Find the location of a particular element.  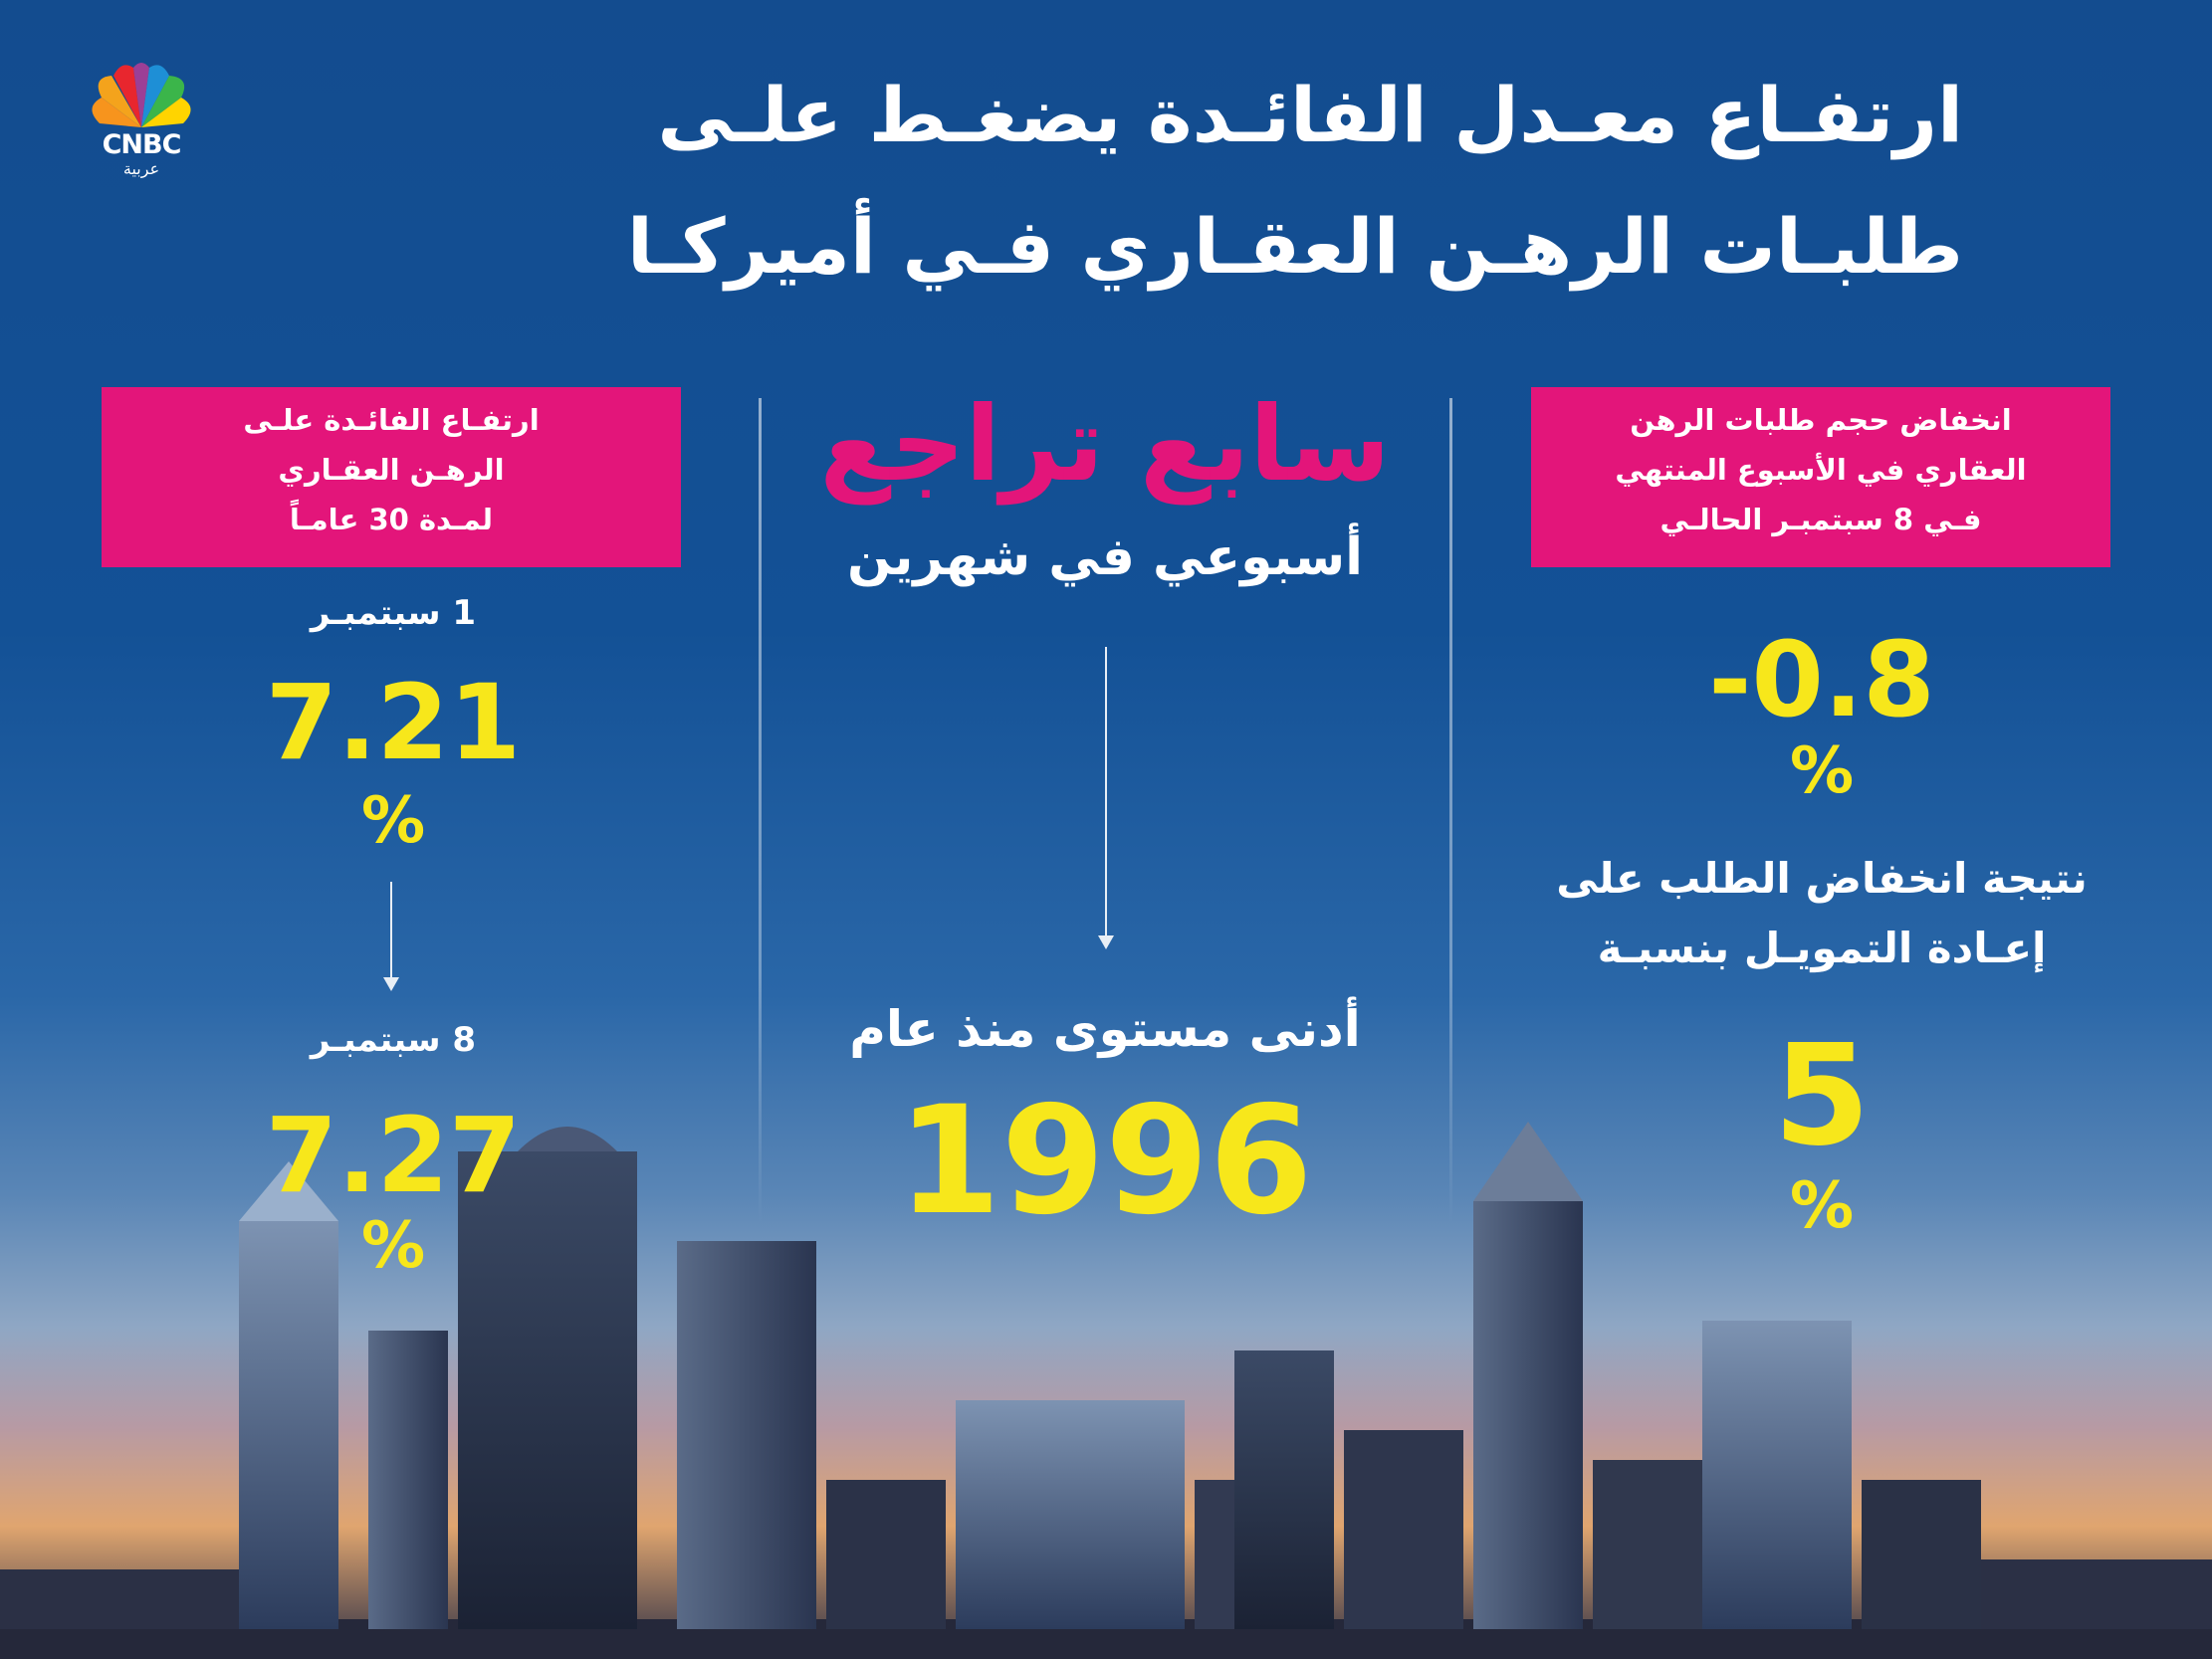

right-change-unit: % is located at coordinates (1822, 771).